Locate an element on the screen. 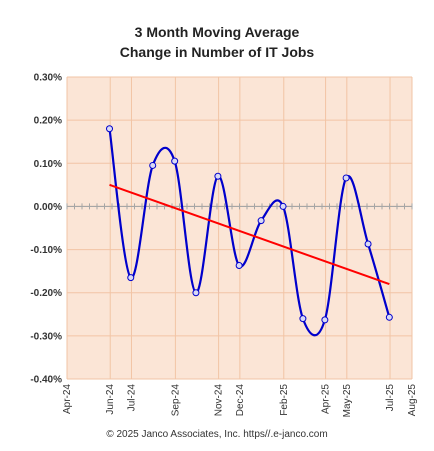  chart-title-line-1: 3 Month Moving Average is located at coordinates (217, 32).